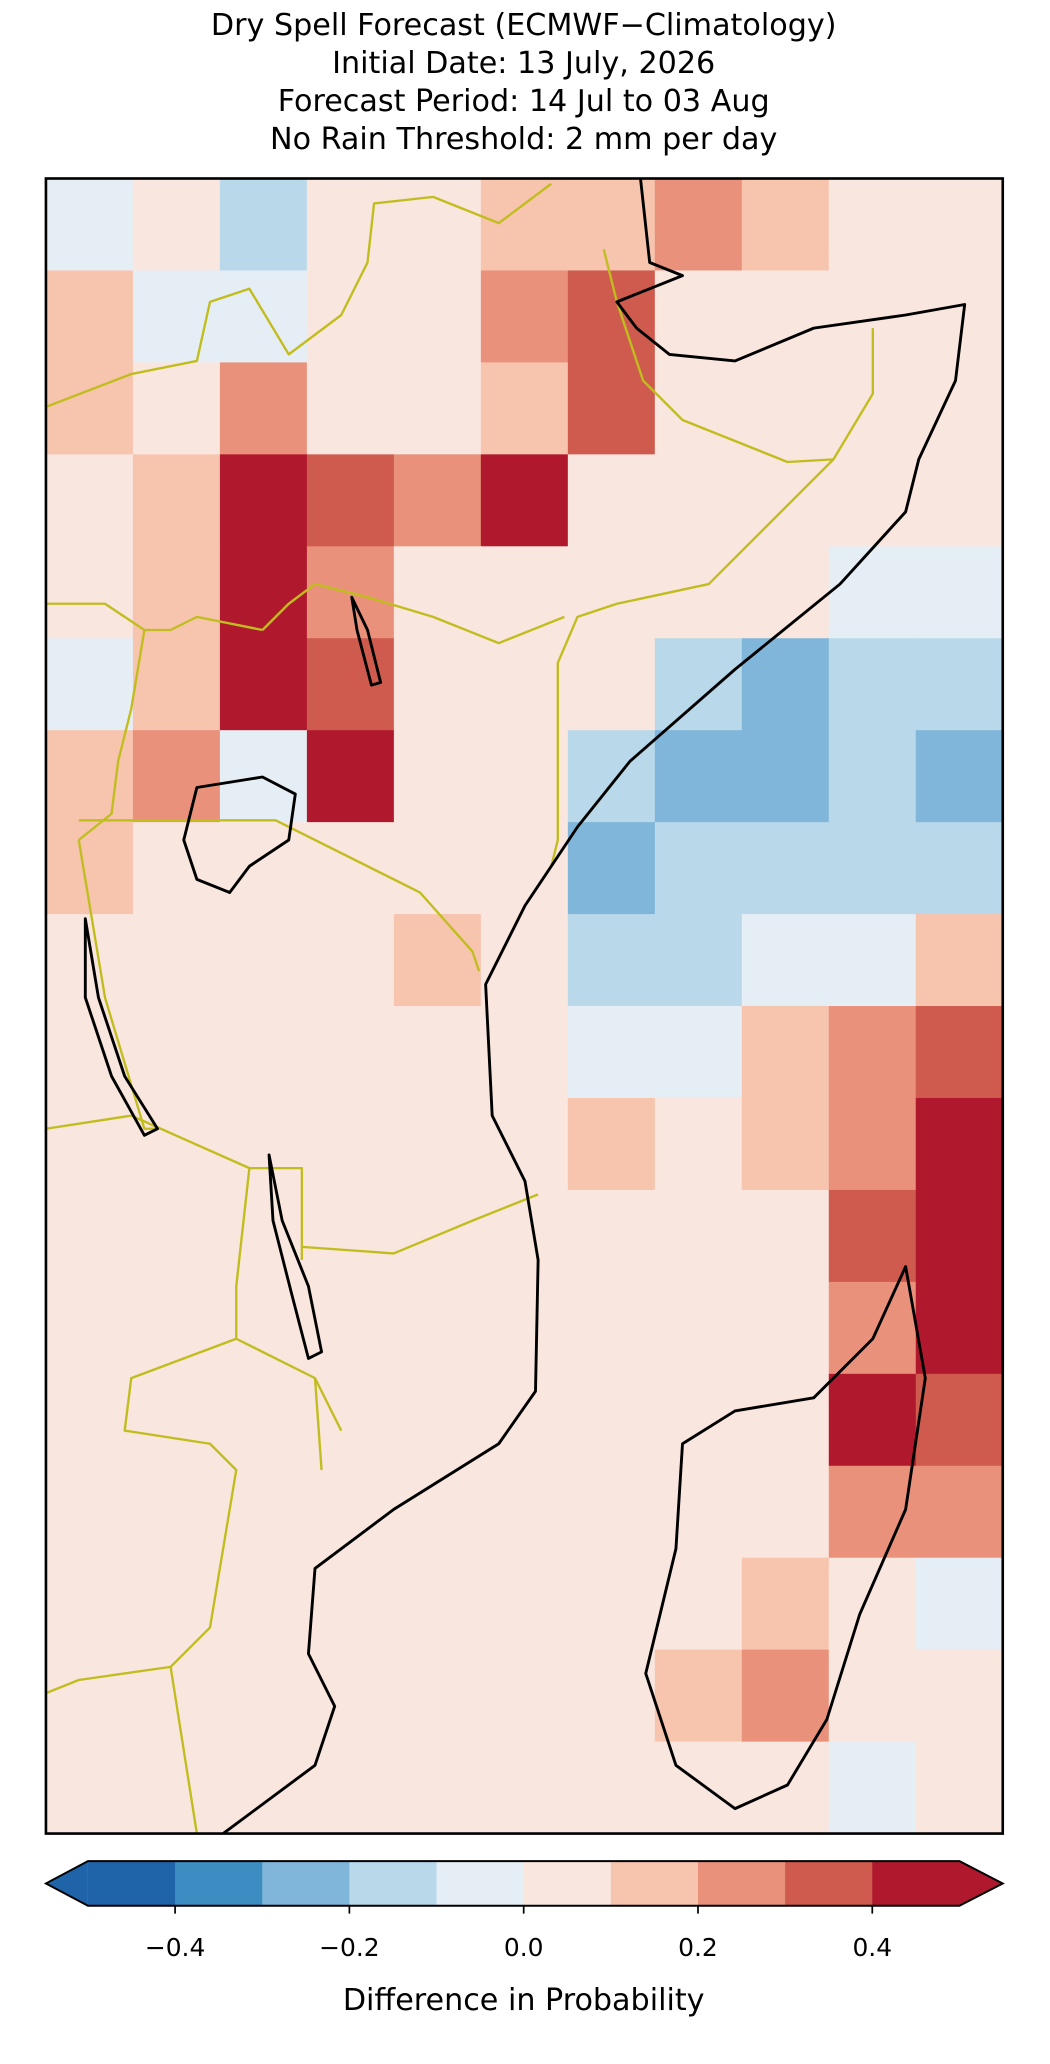  Describe the element at coordinates (524, 2000) in the screenshot. I see `colorbar-label: Difference in Probability` at that location.